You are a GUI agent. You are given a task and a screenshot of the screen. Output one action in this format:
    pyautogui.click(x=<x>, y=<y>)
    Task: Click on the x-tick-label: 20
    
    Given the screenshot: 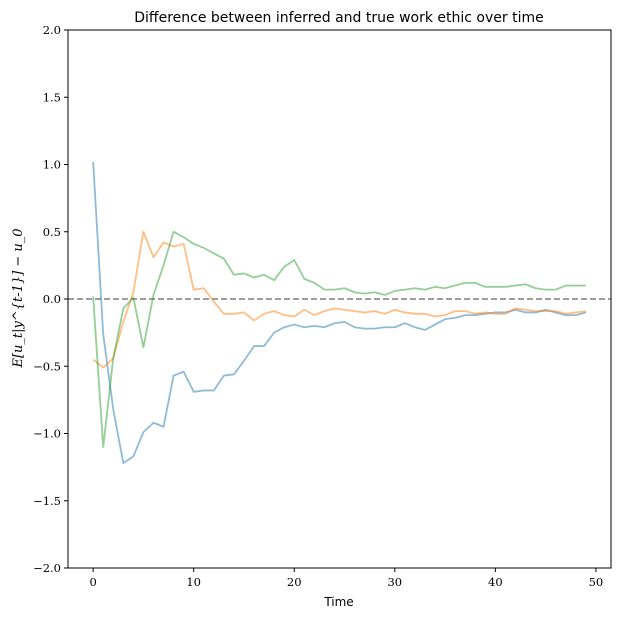 What is the action you would take?
    pyautogui.click(x=294, y=582)
    